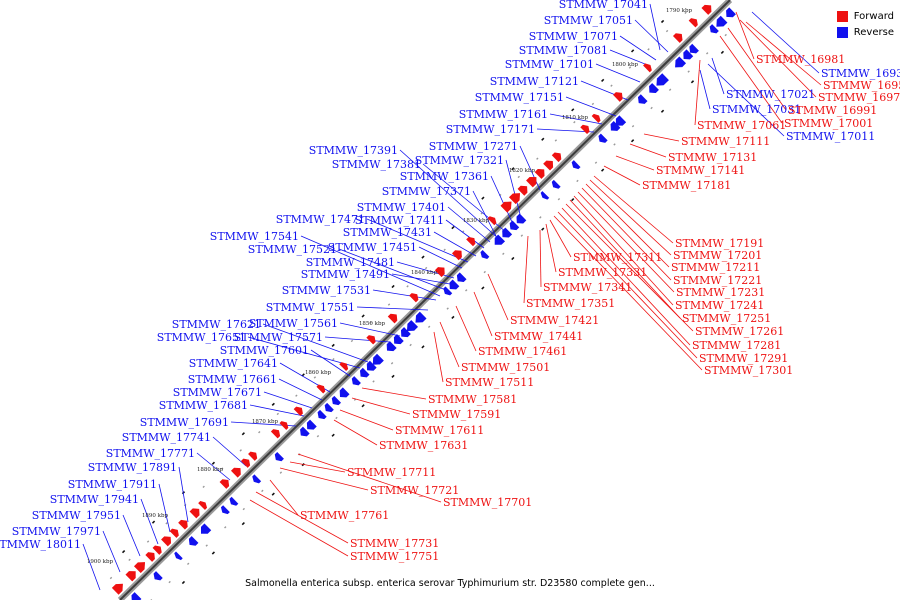 This screenshot has width=900, height=600. Describe the element at coordinates (617, 257) in the screenshot. I see `gene-label: STMMW_17311` at that location.